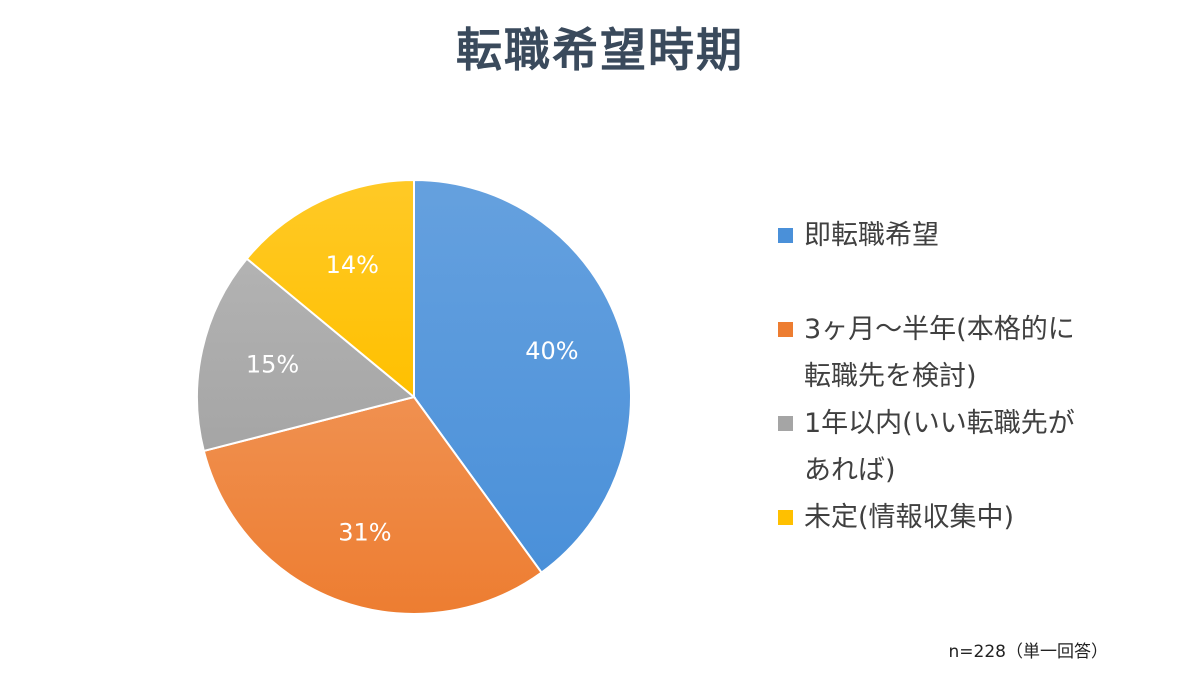 Image resolution: width=1200 pixels, height=675 pixels. What do you see at coordinates (909, 517) in the screenshot?
I see `legend-label-4: 未定(情報収集中)` at bounding box center [909, 517].